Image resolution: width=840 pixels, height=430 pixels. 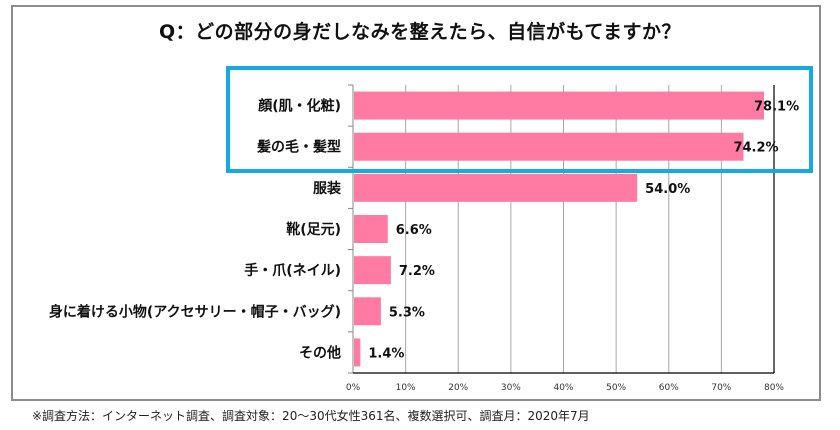 What do you see at coordinates (776, 107) in the screenshot?
I see `value-label: 78.1%` at bounding box center [776, 107].